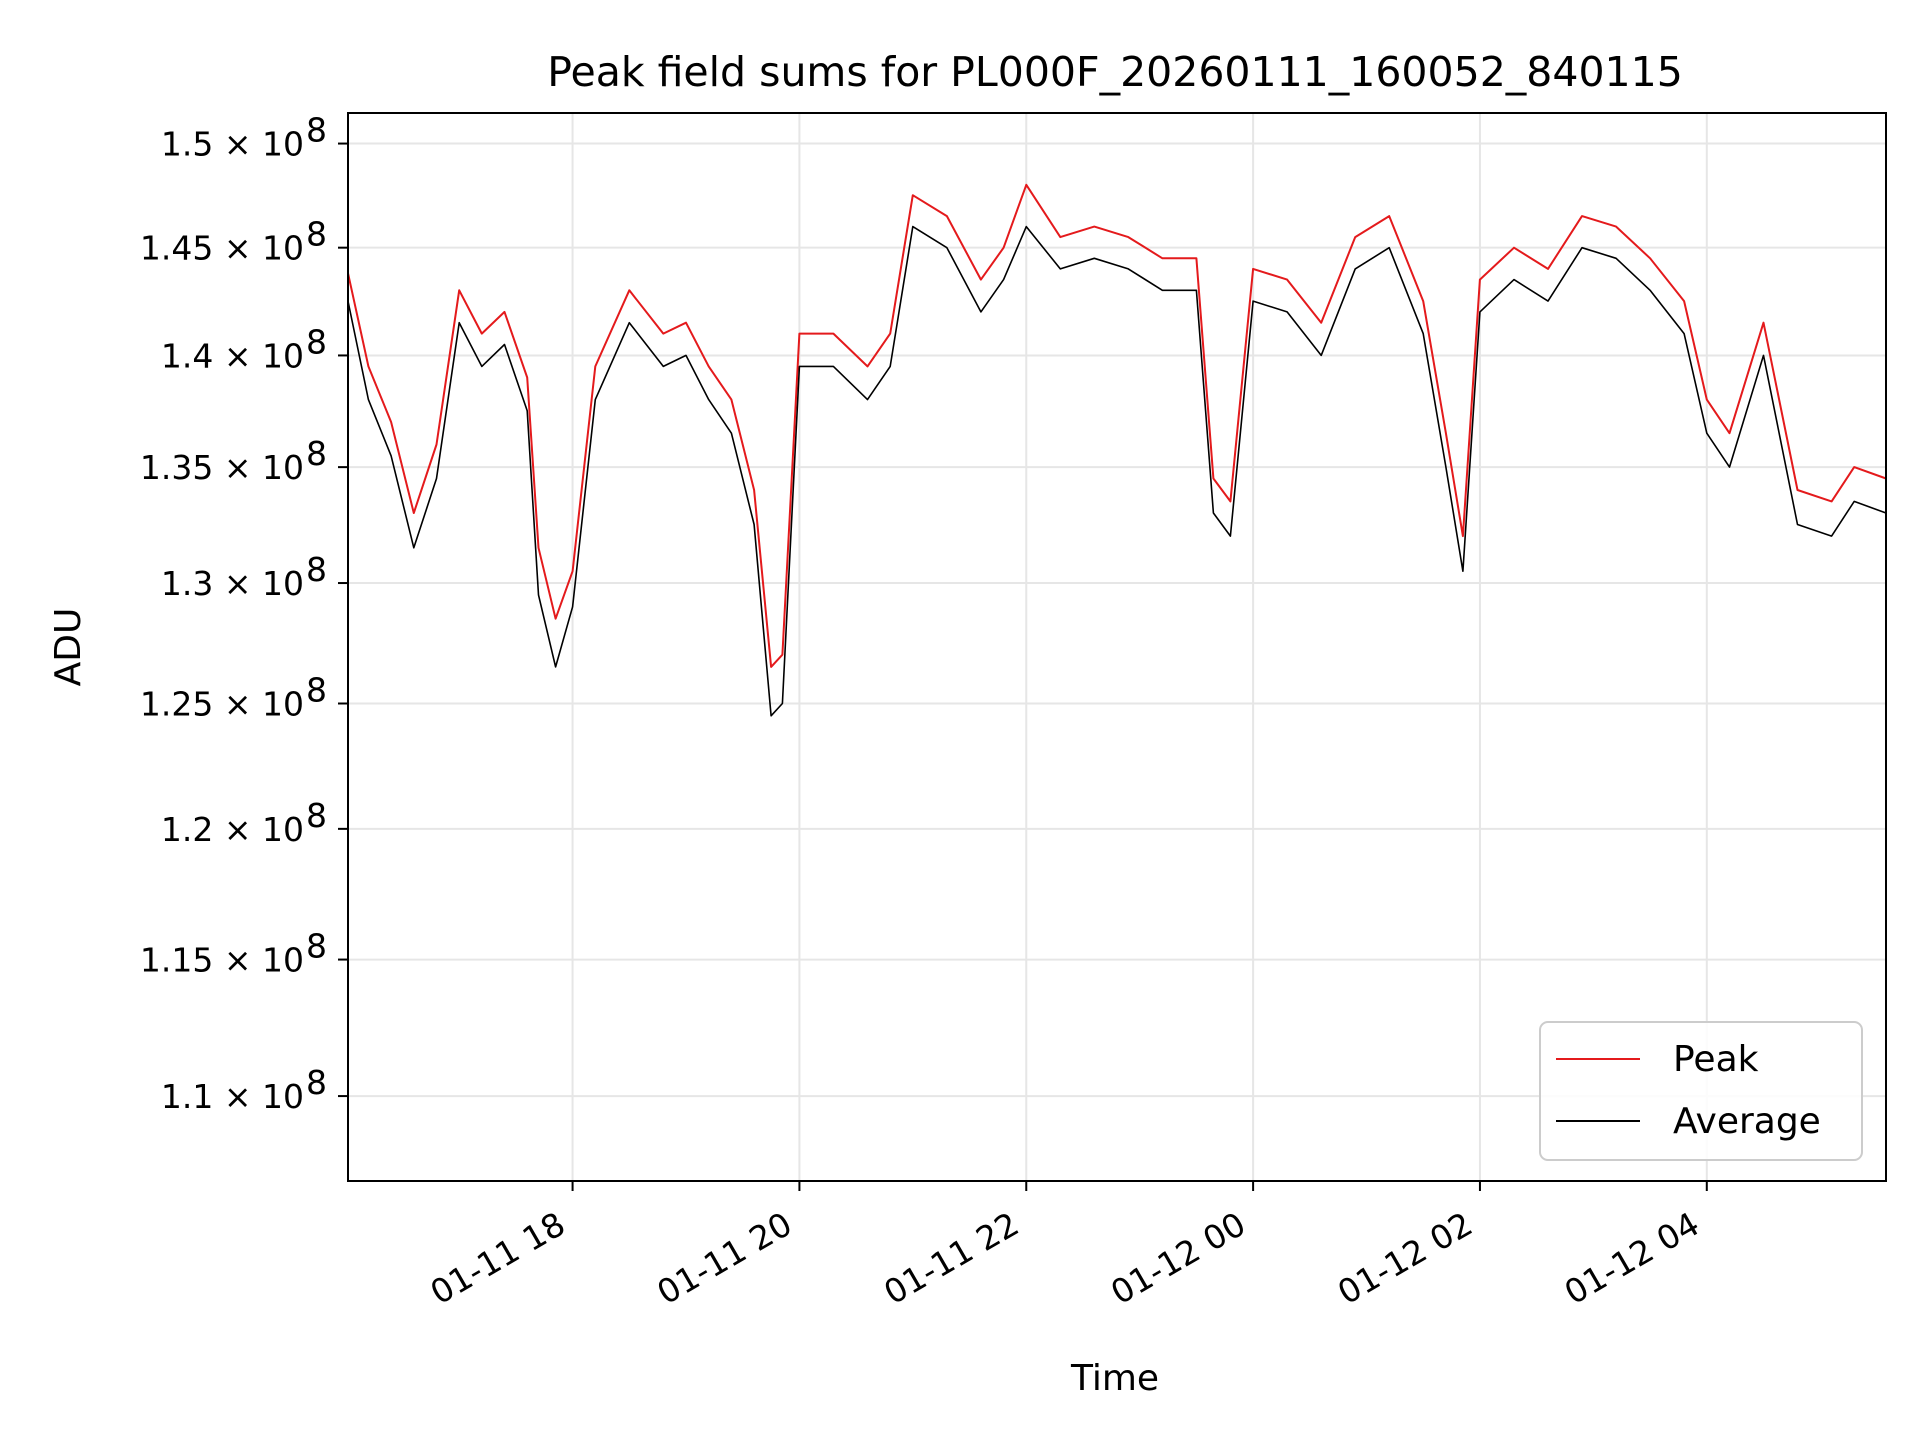 The height and width of the screenshot is (1440, 1920). Describe the element at coordinates (232, 144) in the screenshot. I see `y-tick-label: 1.5 × 10` at that location.